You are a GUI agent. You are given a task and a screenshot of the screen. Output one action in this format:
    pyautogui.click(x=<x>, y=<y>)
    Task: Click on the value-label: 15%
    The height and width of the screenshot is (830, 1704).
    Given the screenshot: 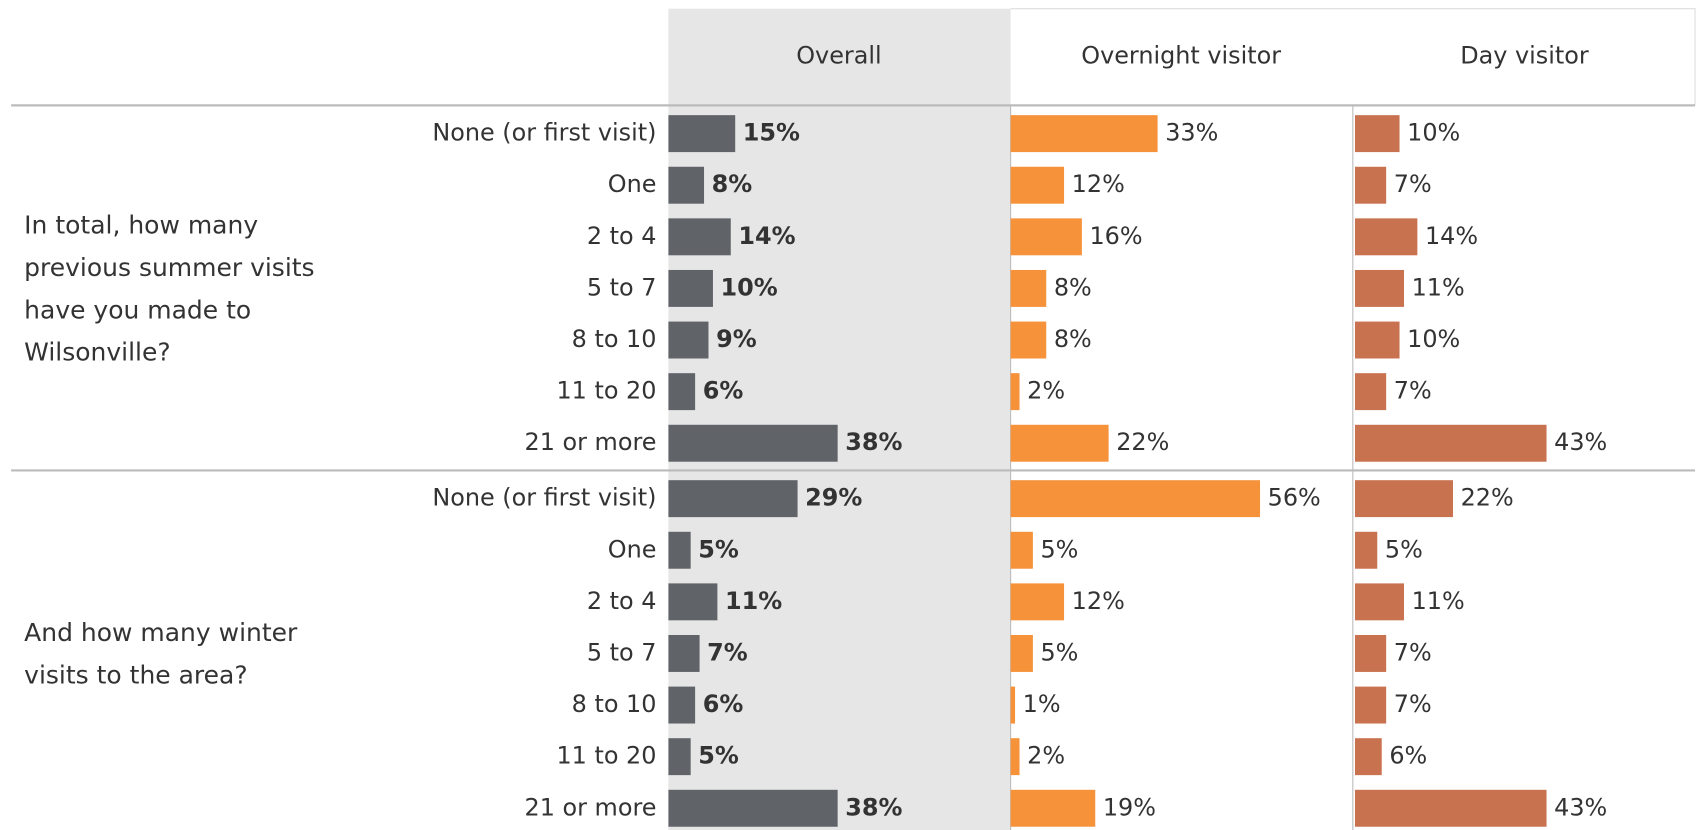 What is the action you would take?
    pyautogui.click(x=771, y=133)
    